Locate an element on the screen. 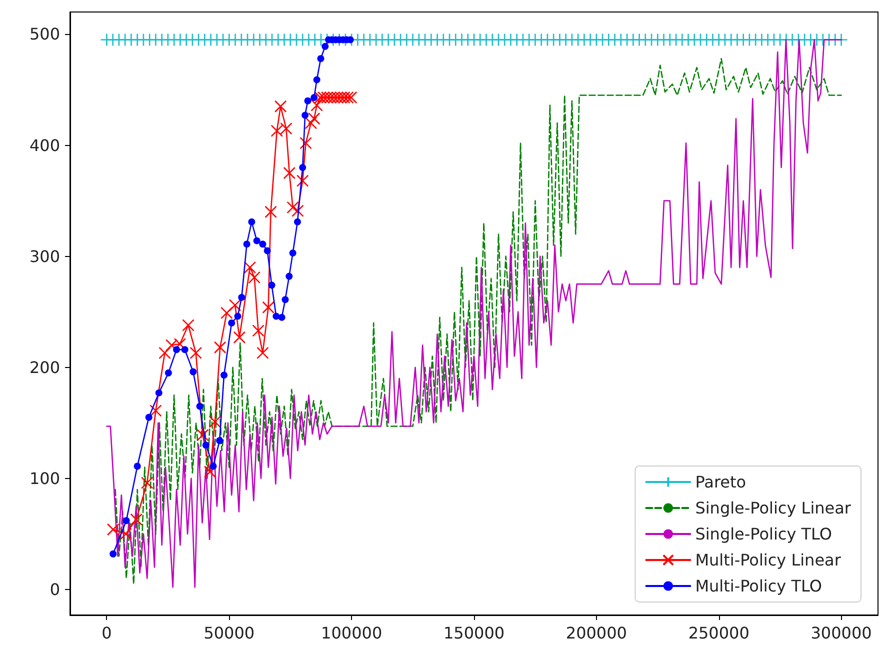 The height and width of the screenshot is (652, 883). x-tick-label: 150000 is located at coordinates (474, 633).